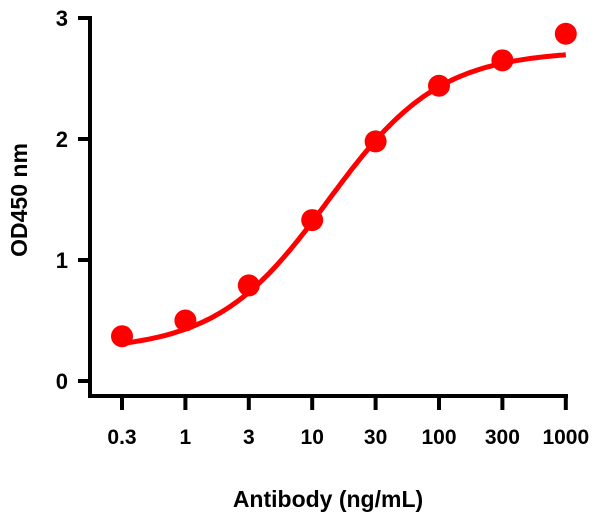  Describe the element at coordinates (438, 437) in the screenshot. I see `x-tick-label: 100` at that location.